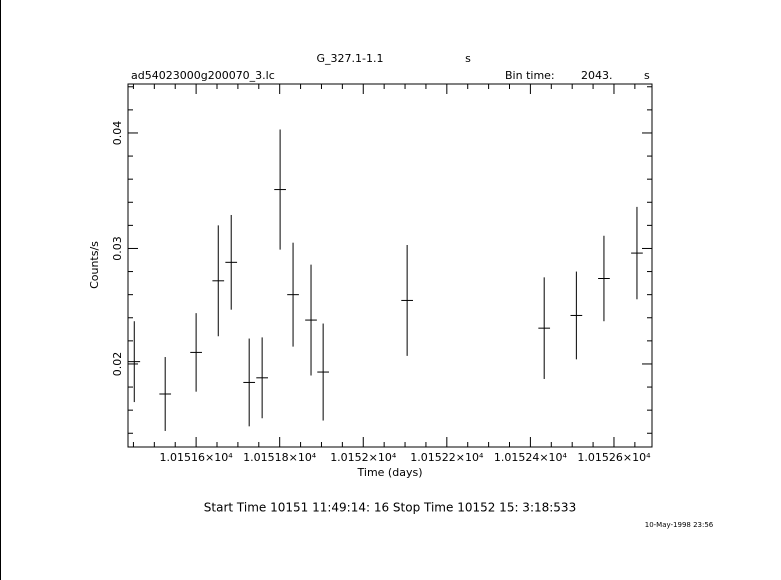 This screenshot has width=781, height=580. Describe the element at coordinates (94, 265) in the screenshot. I see `y-axis-label: Counts/s` at that location.